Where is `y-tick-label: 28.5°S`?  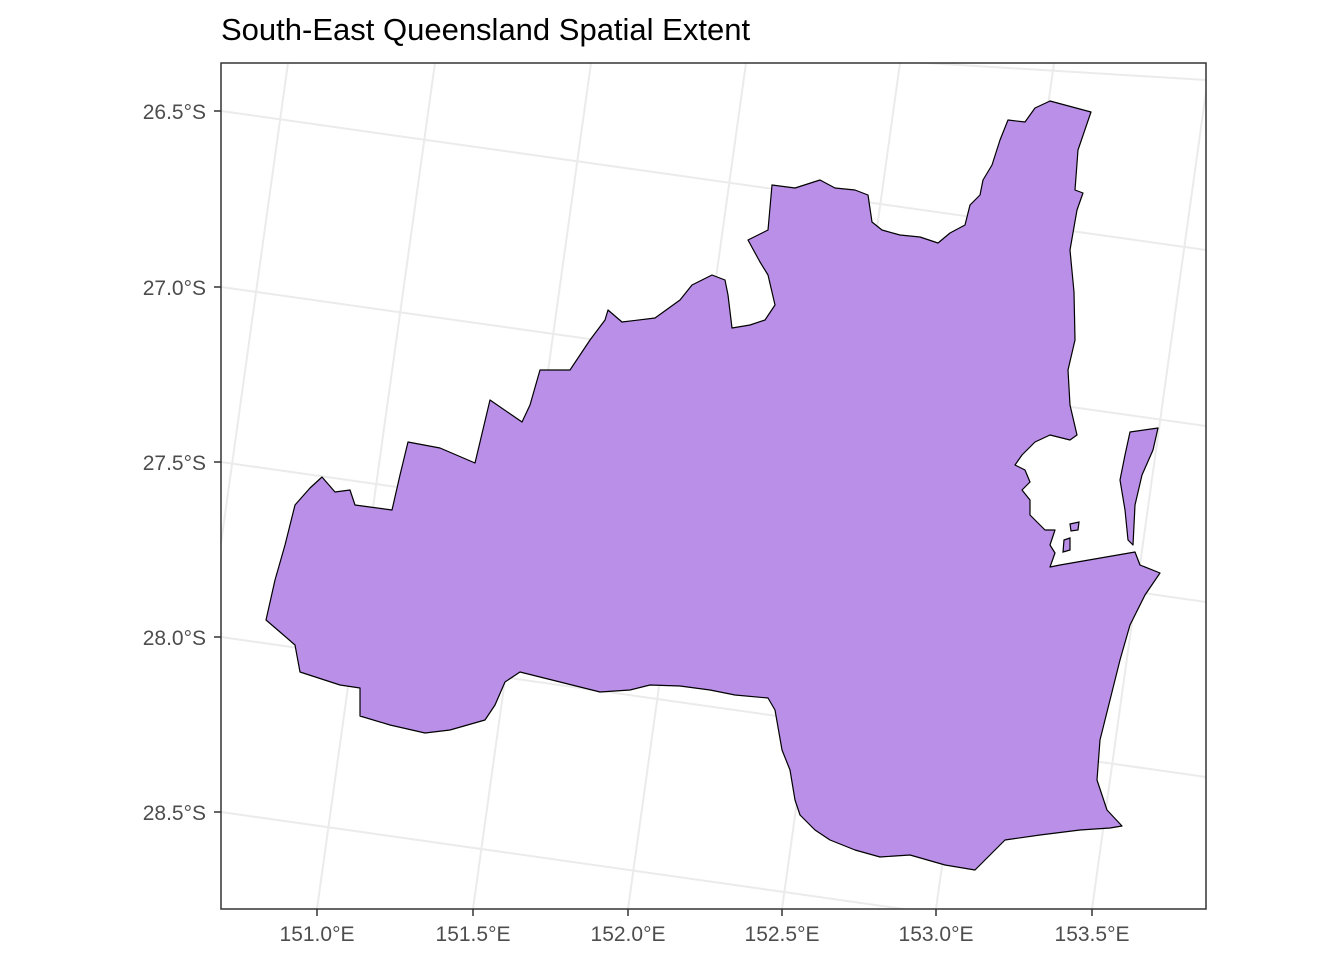
y-tick-label: 28.5°S is located at coordinates (174, 813).